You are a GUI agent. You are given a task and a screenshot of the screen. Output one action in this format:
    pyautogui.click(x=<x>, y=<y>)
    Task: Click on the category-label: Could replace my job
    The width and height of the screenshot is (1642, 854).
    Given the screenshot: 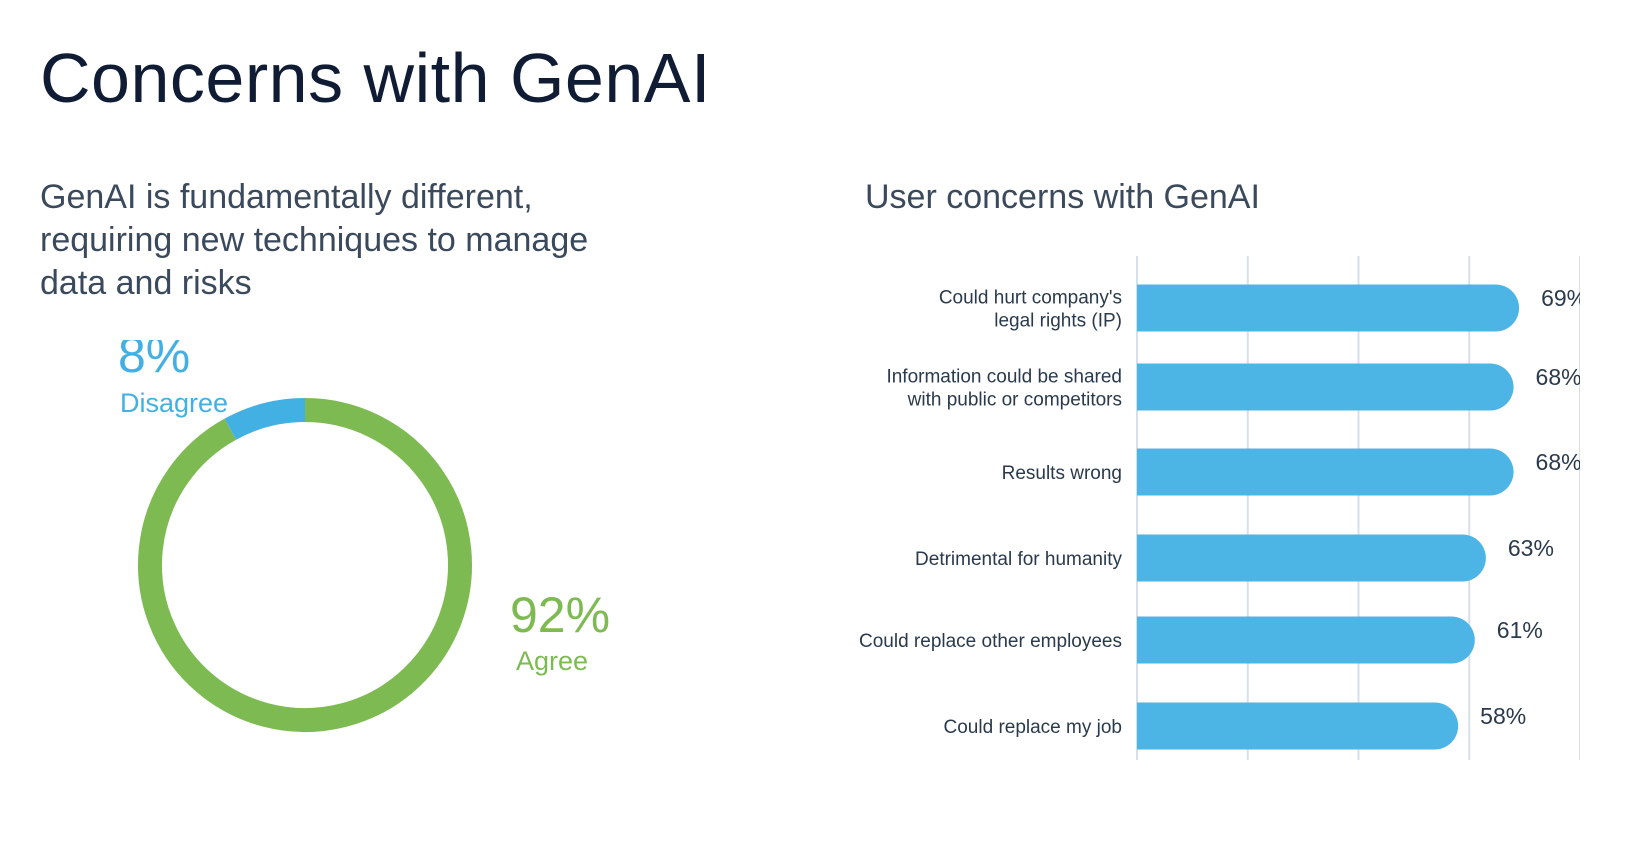 What is the action you would take?
    pyautogui.click(x=1033, y=727)
    